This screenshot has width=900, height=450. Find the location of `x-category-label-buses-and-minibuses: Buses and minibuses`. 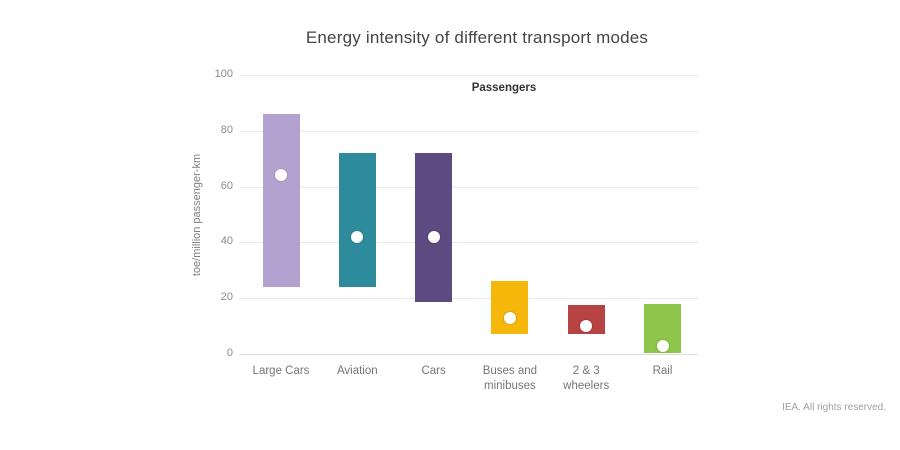

x-category-label-buses-and-minibuses: Buses and minibuses is located at coordinates (510, 378).